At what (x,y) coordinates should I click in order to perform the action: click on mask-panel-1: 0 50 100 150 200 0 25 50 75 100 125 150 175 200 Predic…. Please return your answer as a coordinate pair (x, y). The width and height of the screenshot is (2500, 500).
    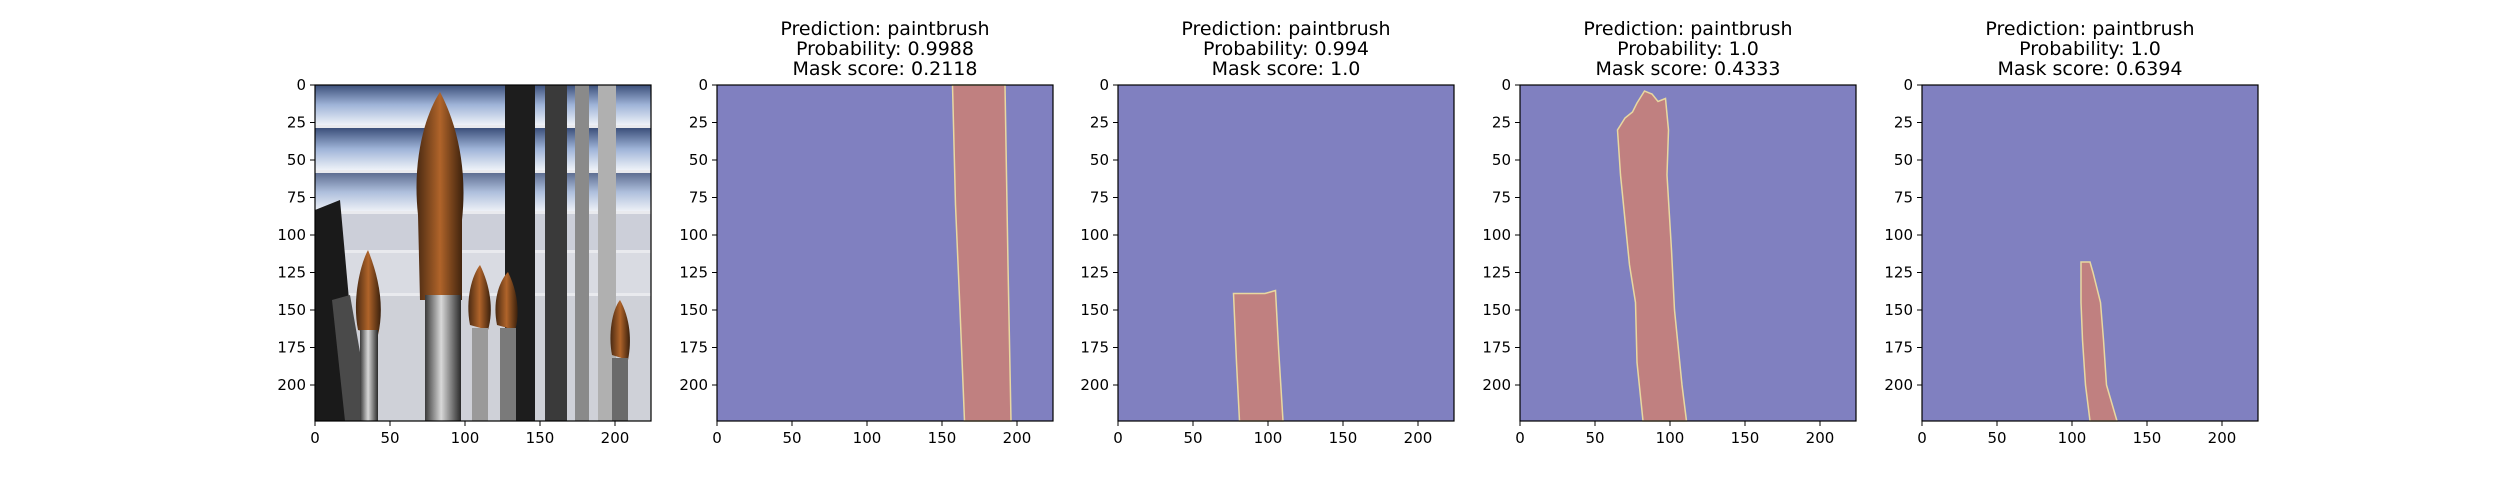
    Looking at the image, I should click on (866, 232).